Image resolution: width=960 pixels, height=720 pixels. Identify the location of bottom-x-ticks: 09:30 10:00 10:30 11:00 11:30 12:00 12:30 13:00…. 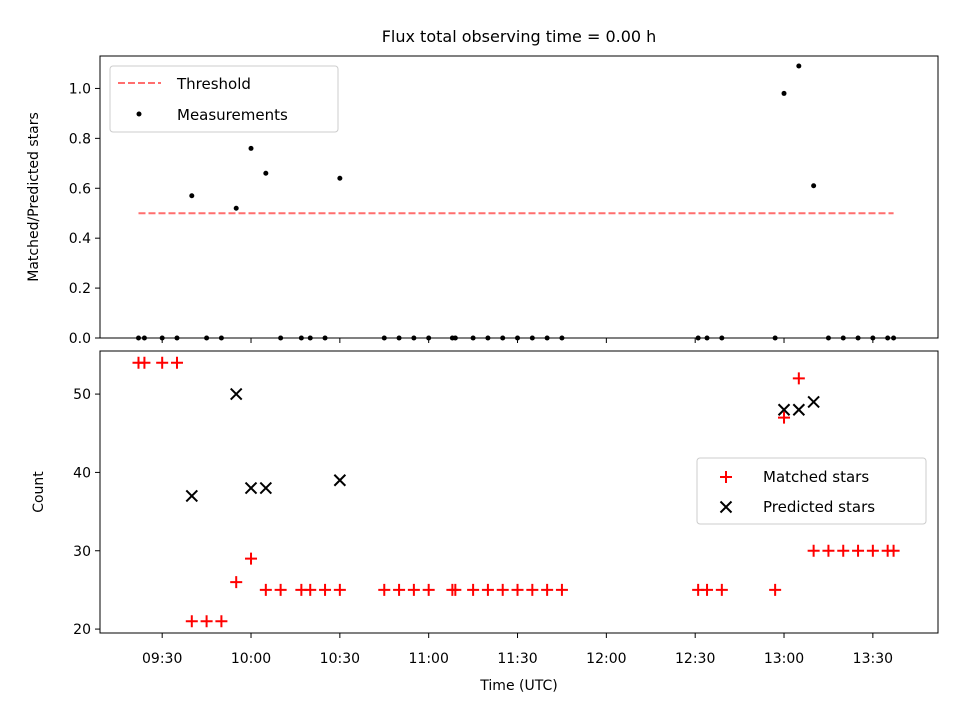
(517, 650).